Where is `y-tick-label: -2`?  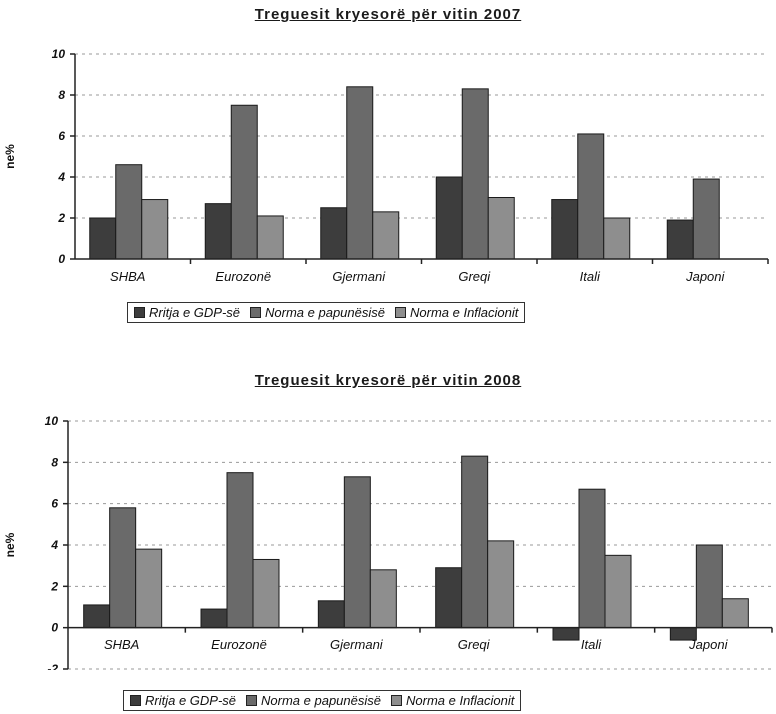
y-tick-label: -2 is located at coordinates (52, 666).